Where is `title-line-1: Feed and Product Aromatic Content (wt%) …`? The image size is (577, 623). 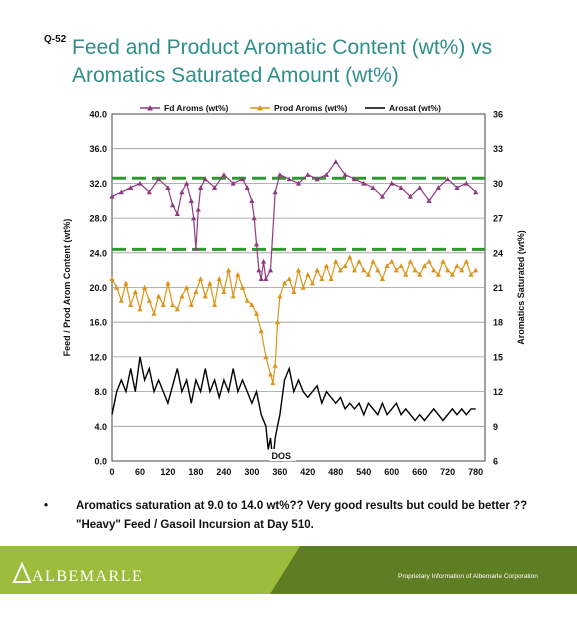
title-line-1: Feed and Product Aromatic Content (wt%) … is located at coordinates (282, 47).